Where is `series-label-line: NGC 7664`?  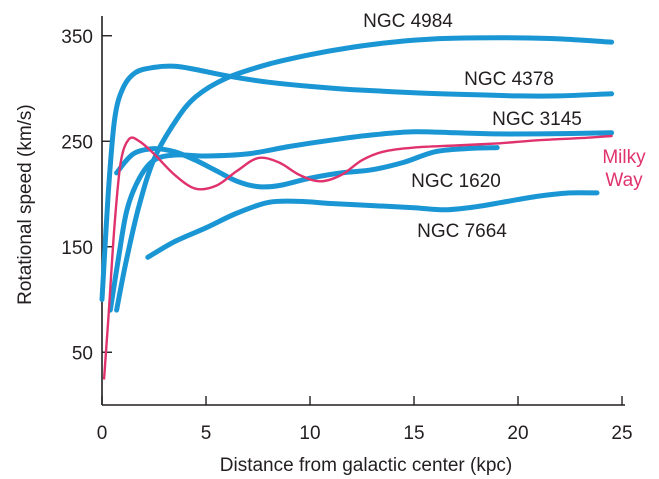 series-label-line: NGC 7664 is located at coordinates (462, 231).